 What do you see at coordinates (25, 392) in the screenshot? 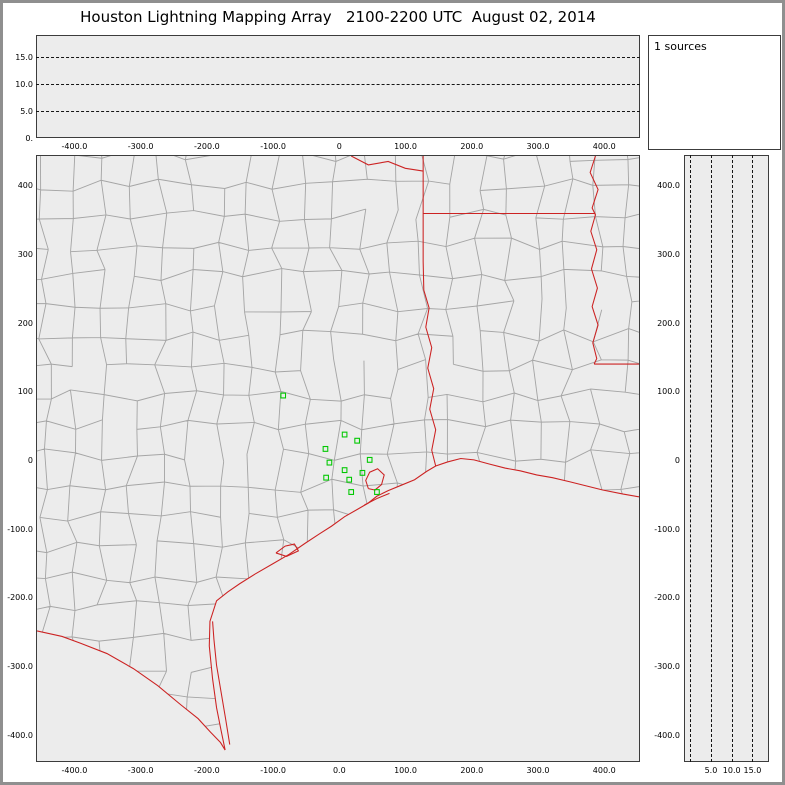
I see `map-y-tick-label: 100` at bounding box center [25, 392].